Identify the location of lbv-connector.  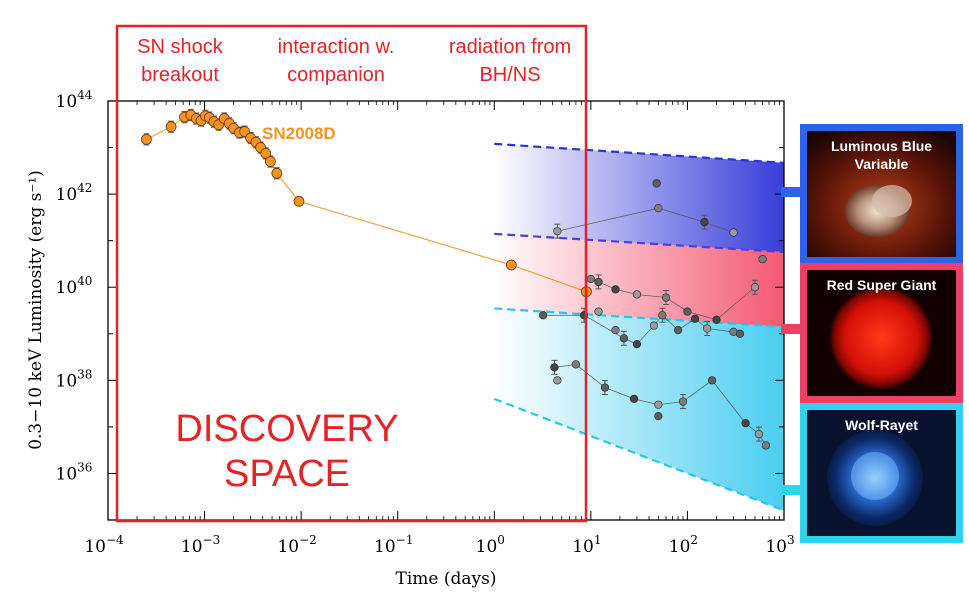
(791, 192).